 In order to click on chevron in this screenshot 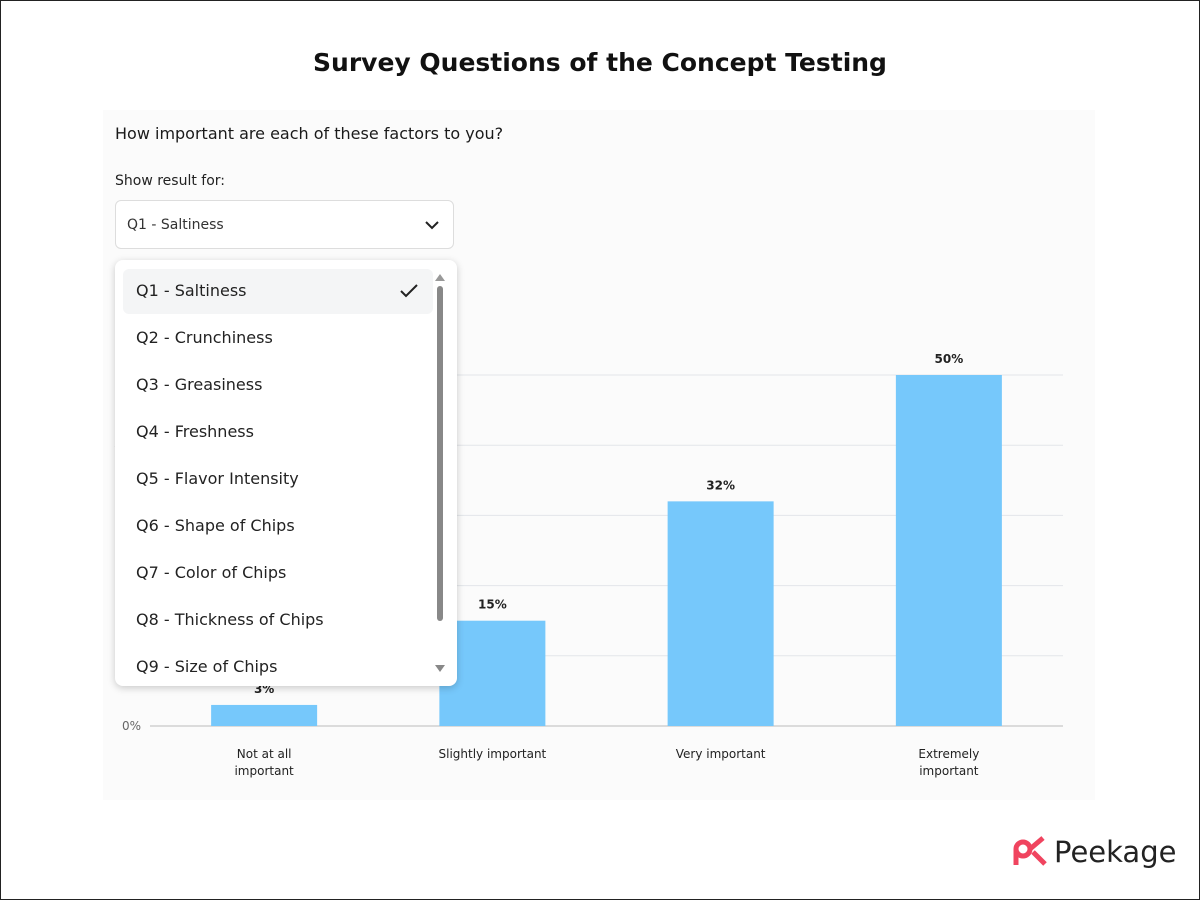, I will do `click(432, 225)`.